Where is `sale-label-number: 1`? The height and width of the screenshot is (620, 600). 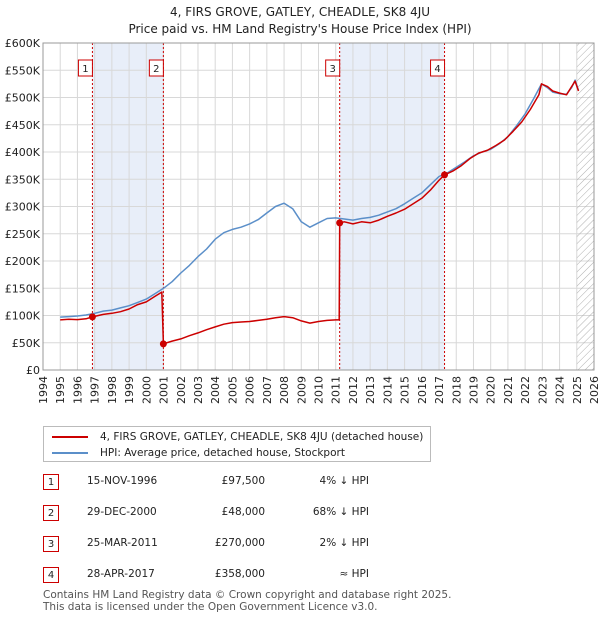
sale-label-number: 1 is located at coordinates (85, 69).